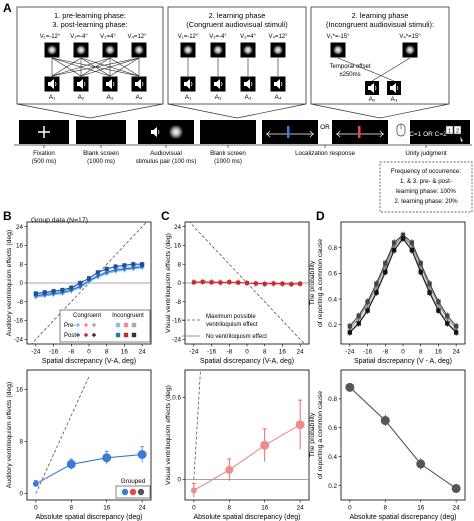 The height and width of the screenshot is (521, 474). Describe the element at coordinates (178, 246) in the screenshot. I see `y-tick-label: 16` at that location.